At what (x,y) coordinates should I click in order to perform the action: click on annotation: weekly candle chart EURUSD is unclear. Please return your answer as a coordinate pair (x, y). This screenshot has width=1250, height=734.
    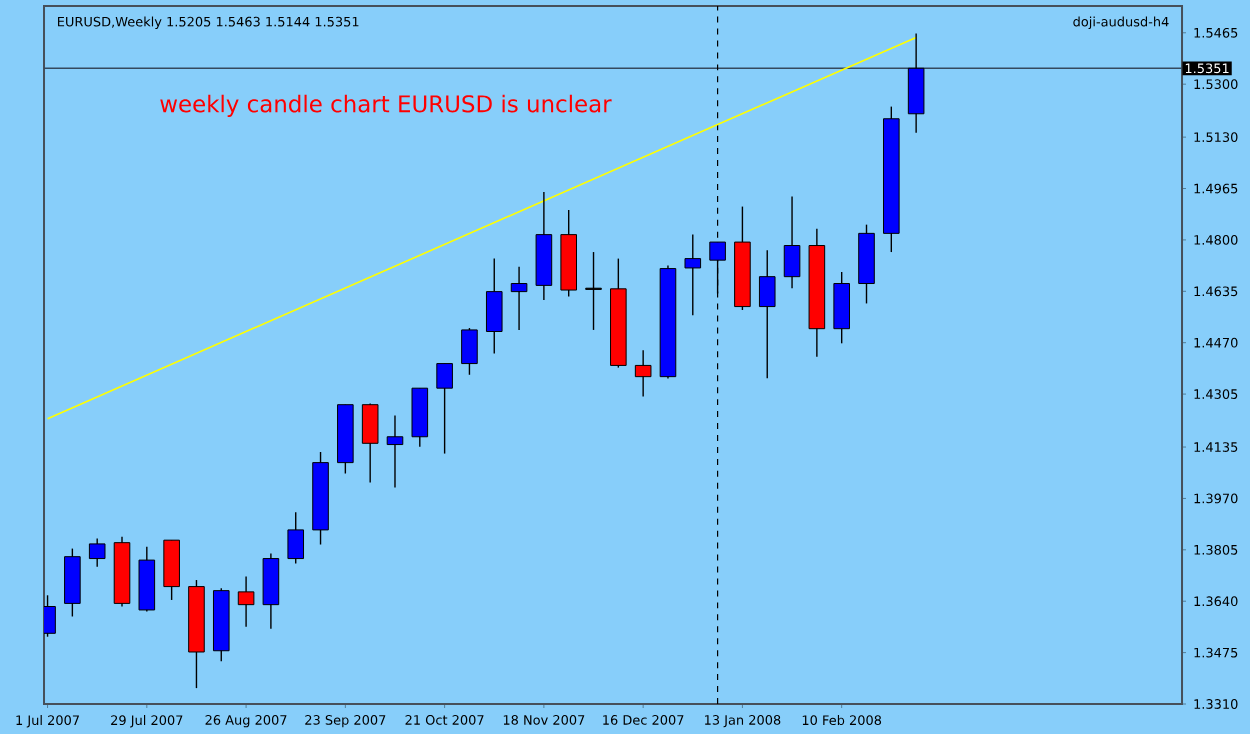
    Looking at the image, I should click on (386, 105).